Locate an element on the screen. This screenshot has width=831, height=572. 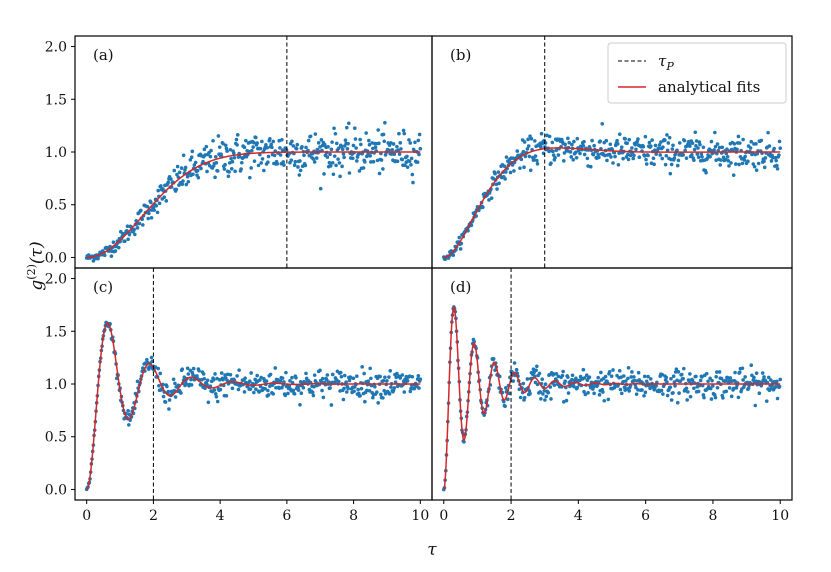
y-axis-title: g(2)(τ) is located at coordinates (36, 265).